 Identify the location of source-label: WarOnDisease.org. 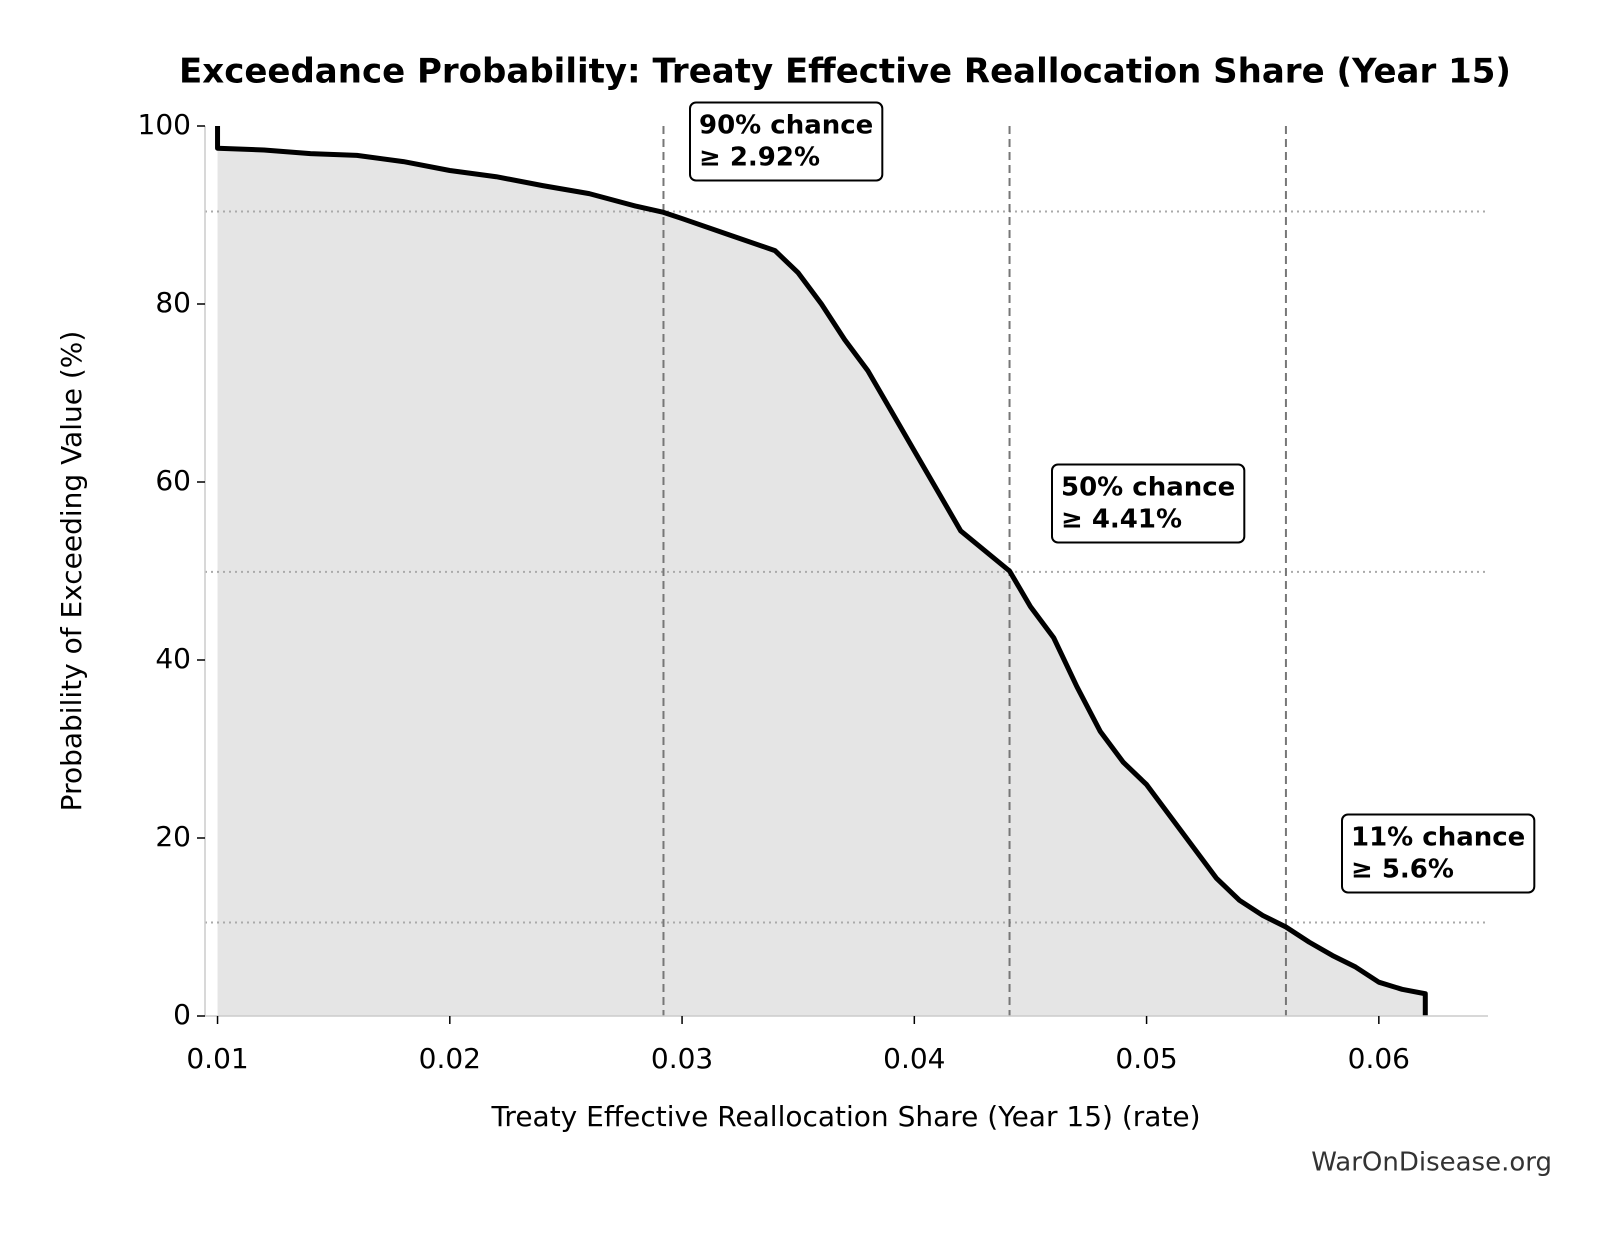
(1431, 1163).